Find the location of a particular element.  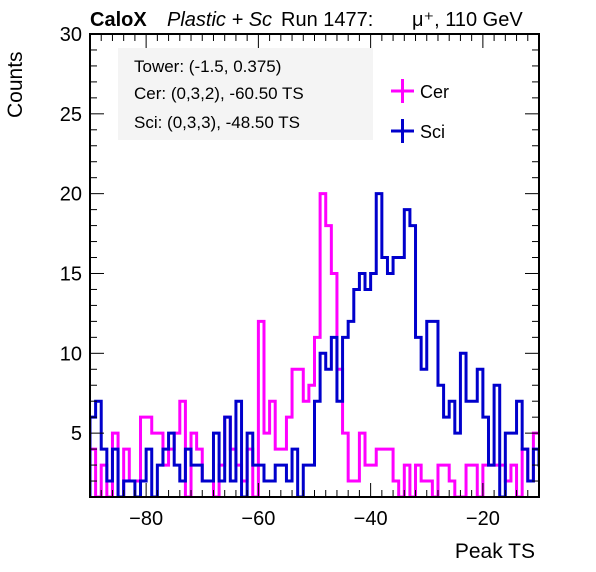

chart-detector: Plastic + Sc is located at coordinates (219, 20).